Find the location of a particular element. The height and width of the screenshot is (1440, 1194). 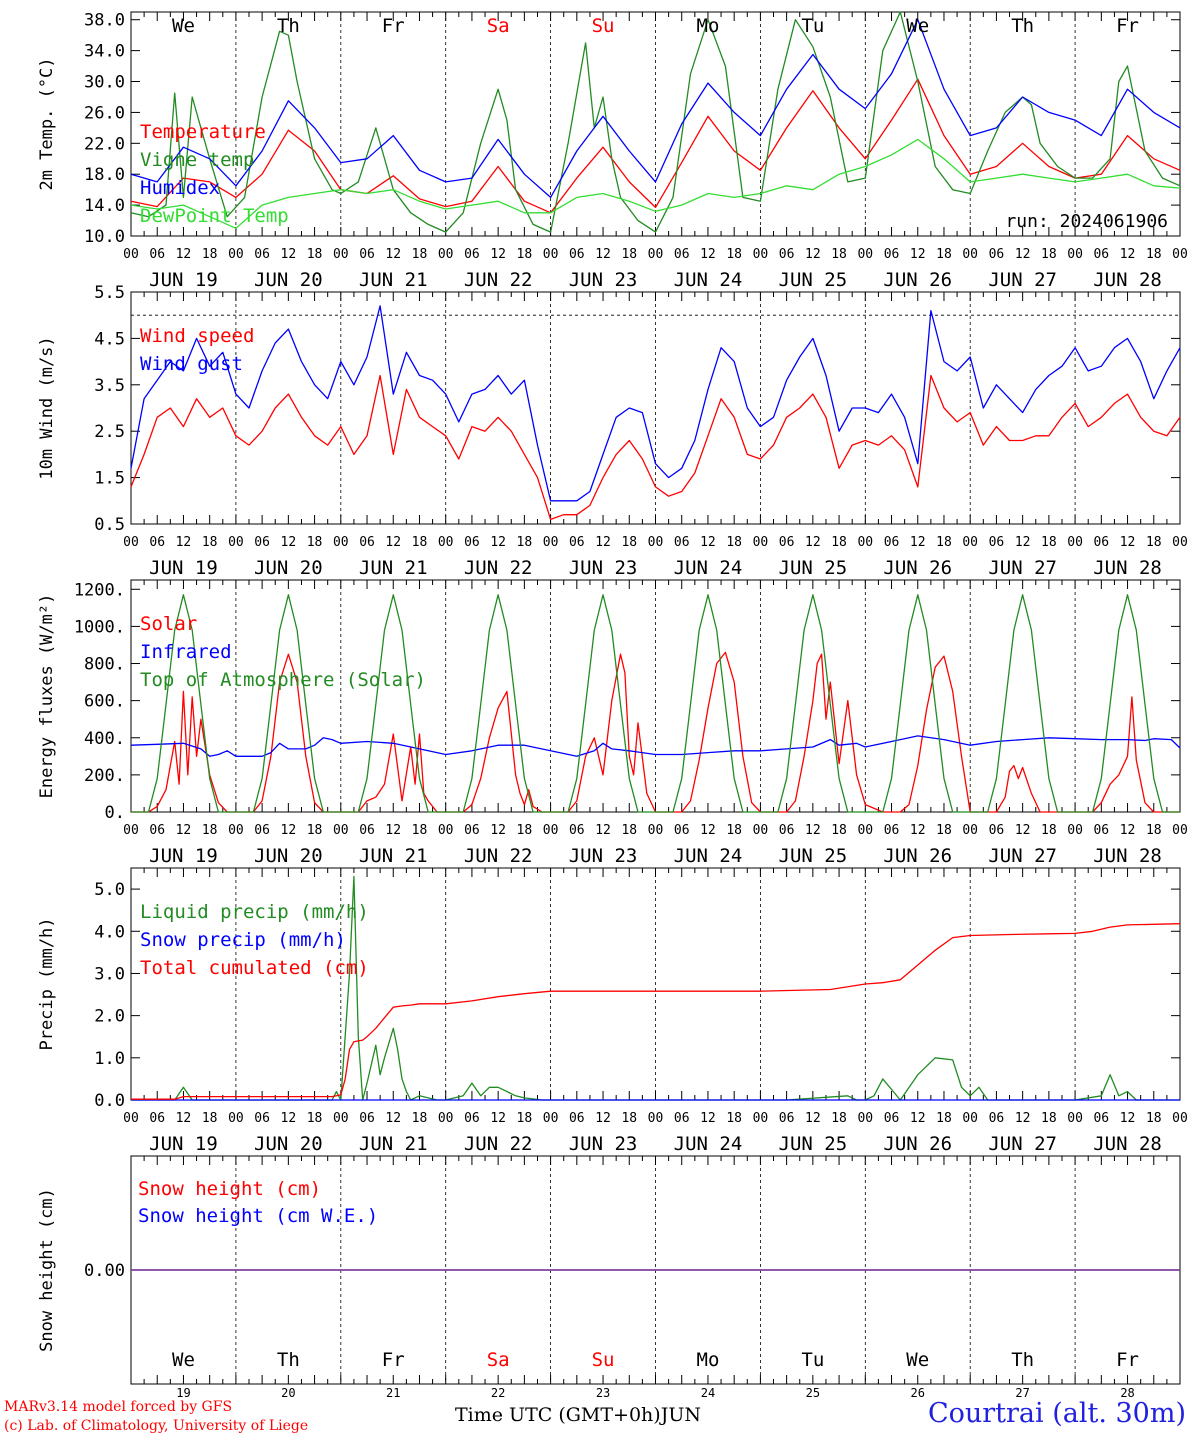

legend-entry: Liquid precip (mm/h) is located at coordinates (254, 912).